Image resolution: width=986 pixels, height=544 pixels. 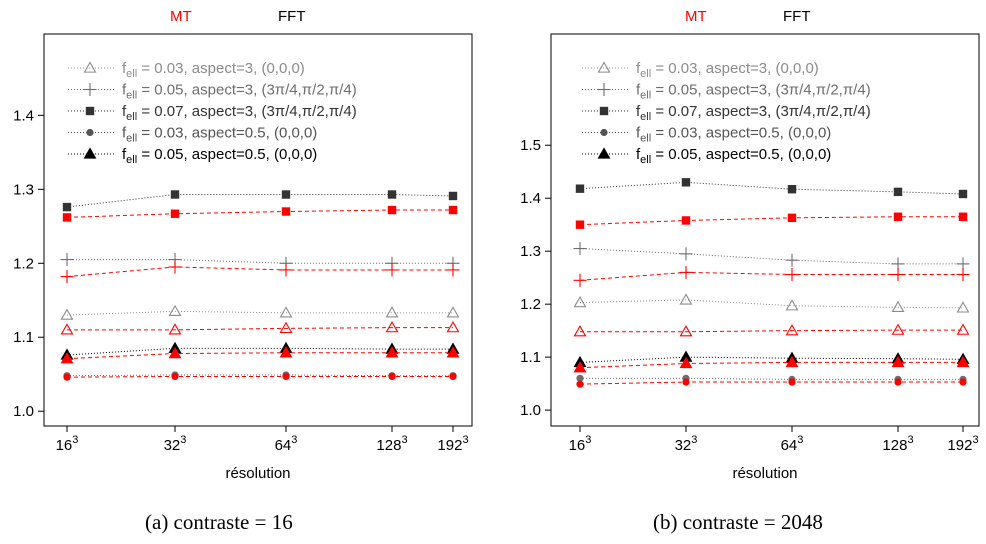 What do you see at coordinates (530, 251) in the screenshot?
I see `y-tick-label: 1.3` at bounding box center [530, 251].